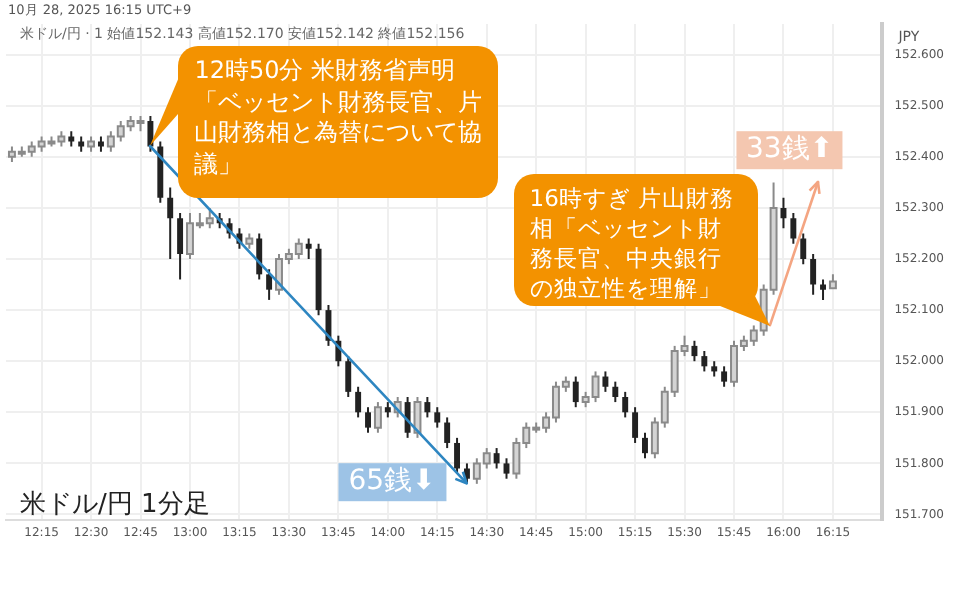 The height and width of the screenshot is (594, 960). What do you see at coordinates (392, 482) in the screenshot?
I see `annotation: 65銭⬇` at bounding box center [392, 482].